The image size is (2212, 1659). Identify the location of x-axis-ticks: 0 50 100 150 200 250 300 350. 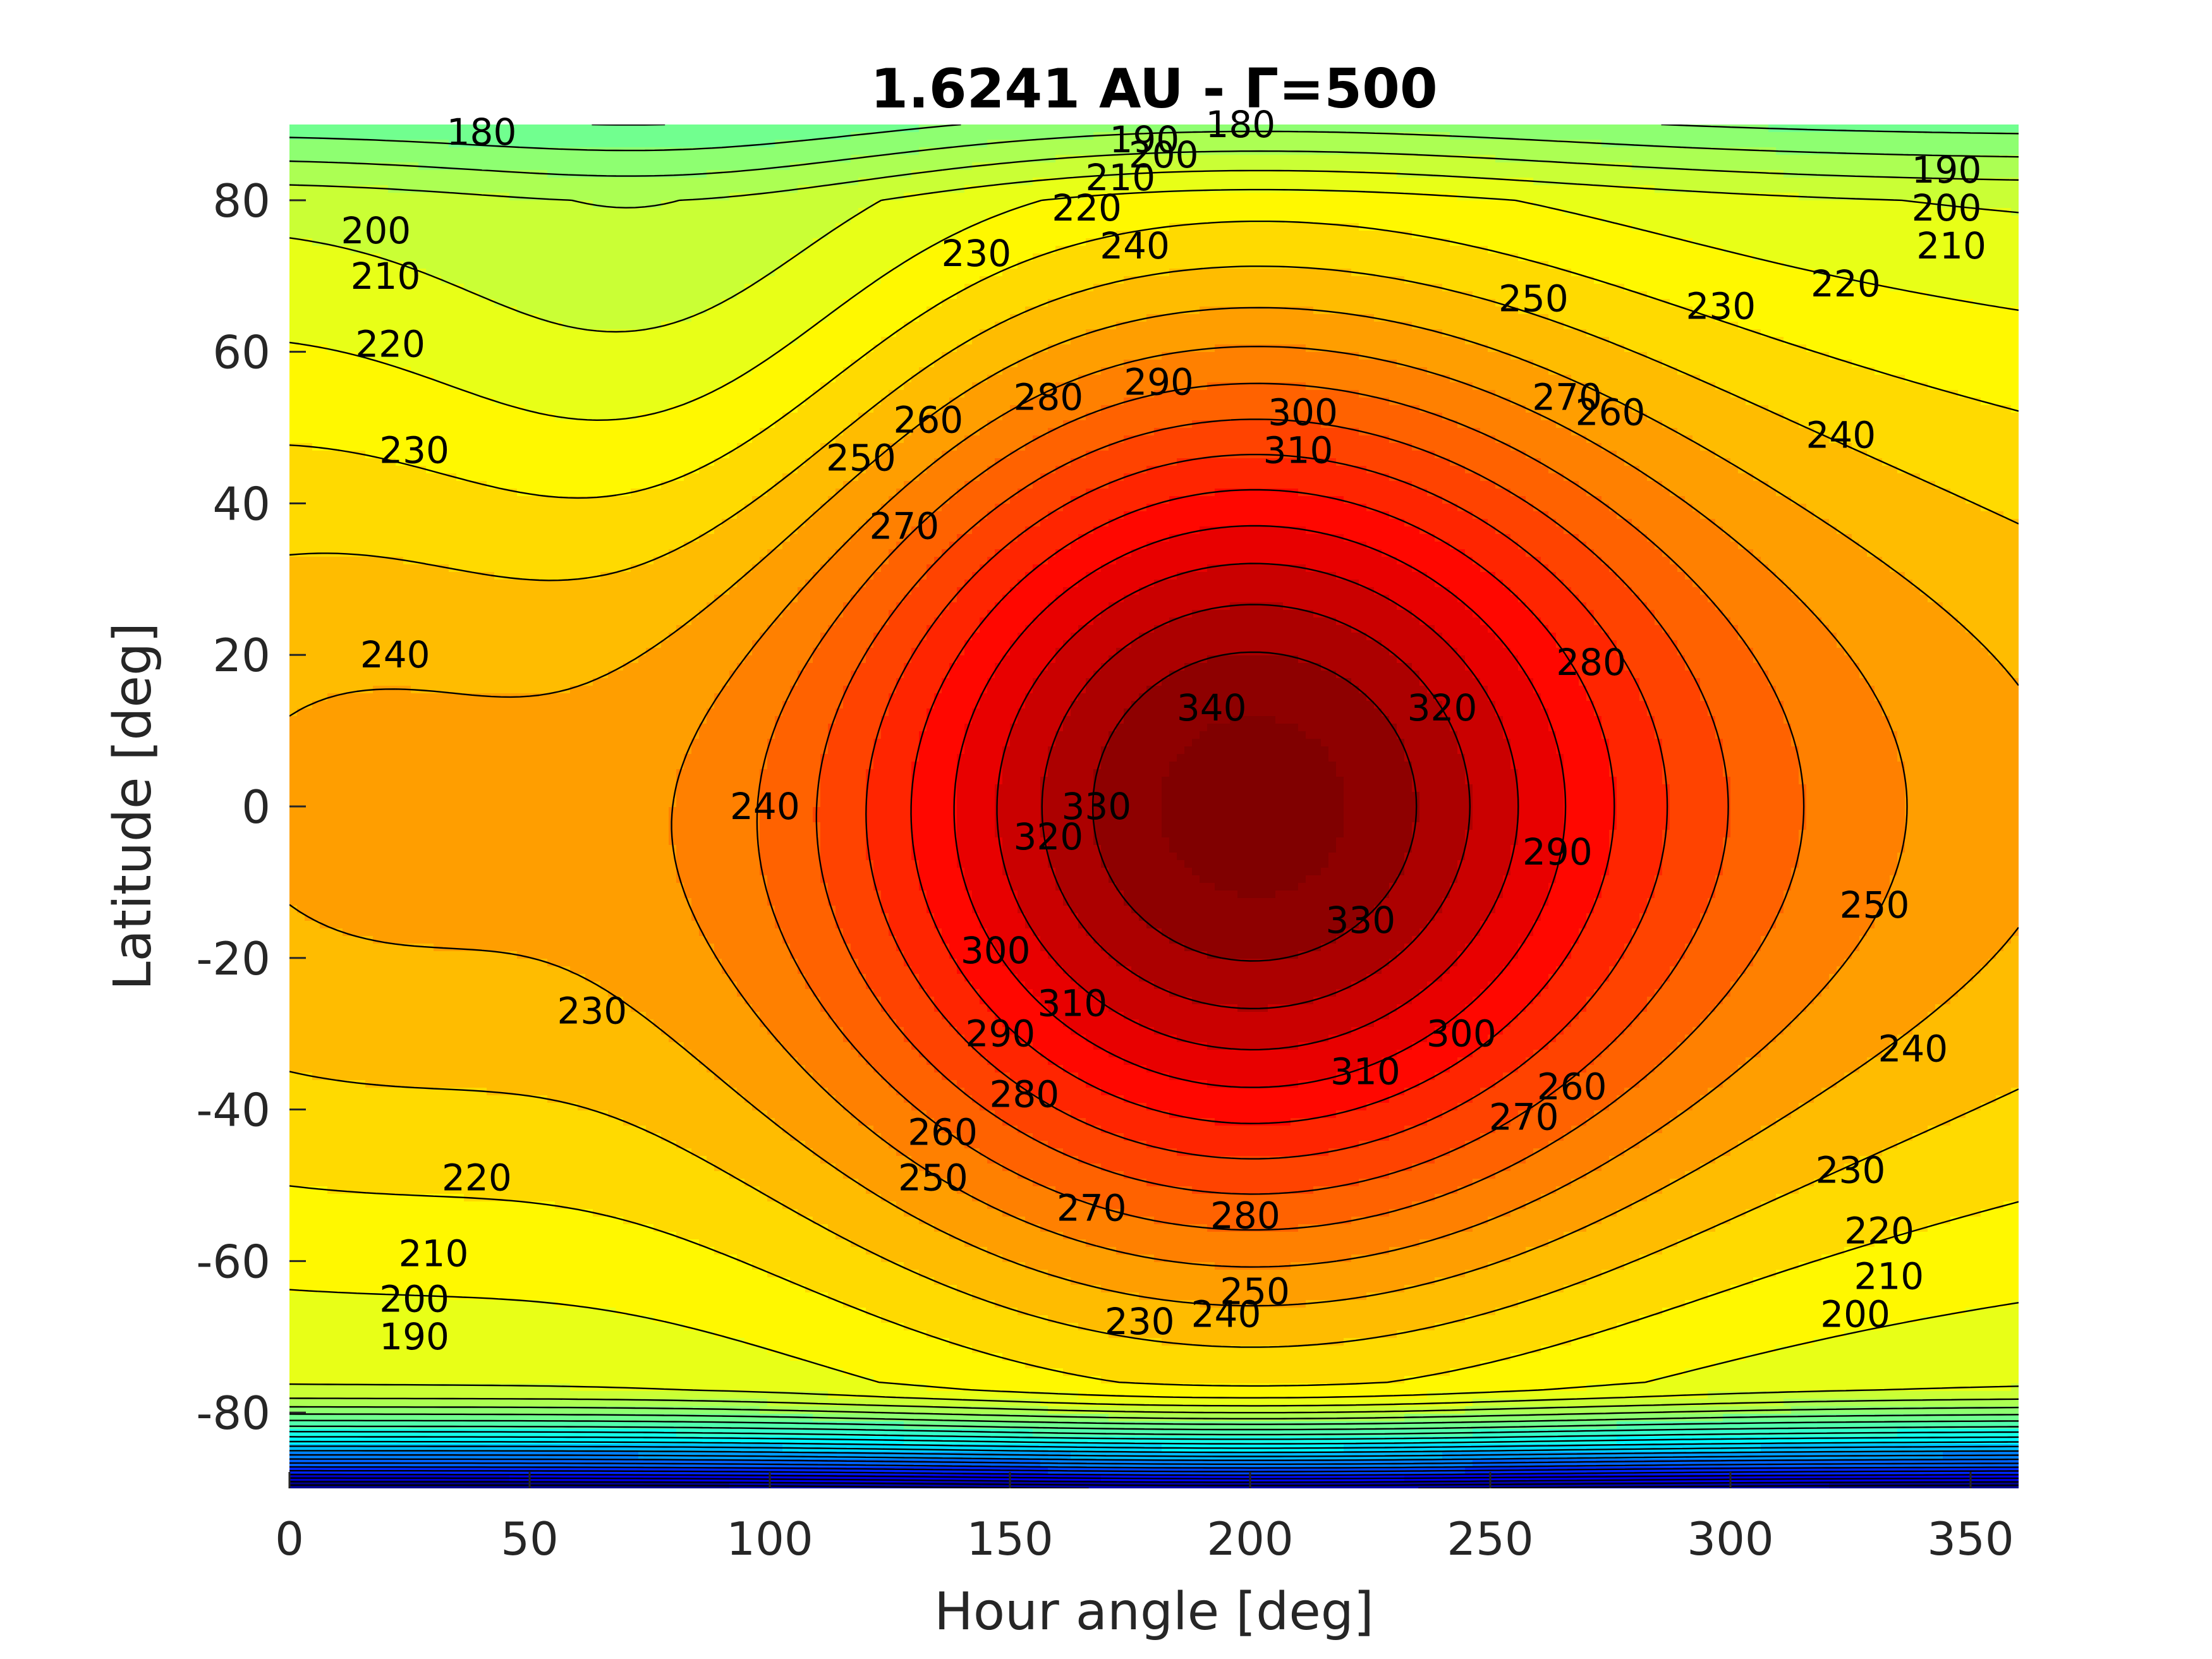
(1144, 1518).